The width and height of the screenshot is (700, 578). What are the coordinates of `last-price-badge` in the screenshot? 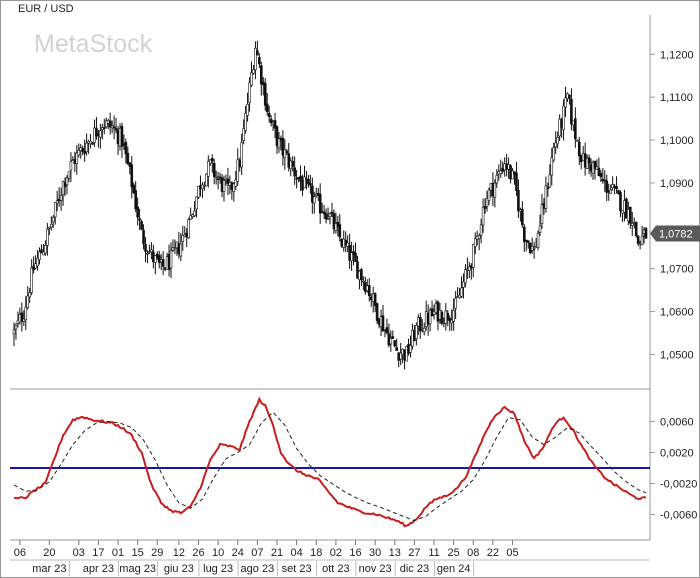 It's located at (675, 233).